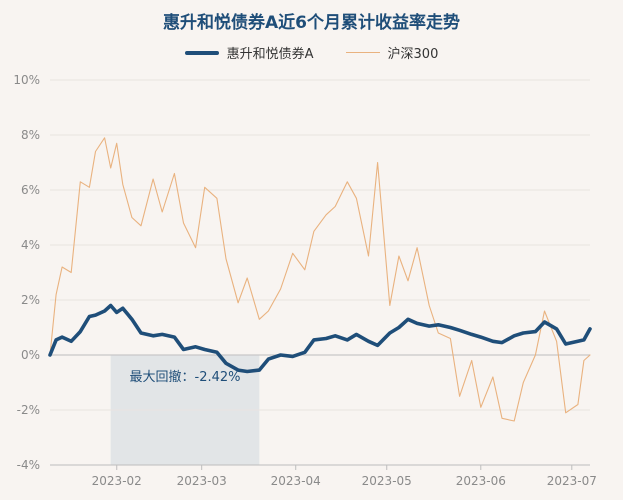 This screenshot has width=623, height=500. What do you see at coordinates (387, 481) in the screenshot?
I see `x-tick-label: 2023-05` at bounding box center [387, 481].